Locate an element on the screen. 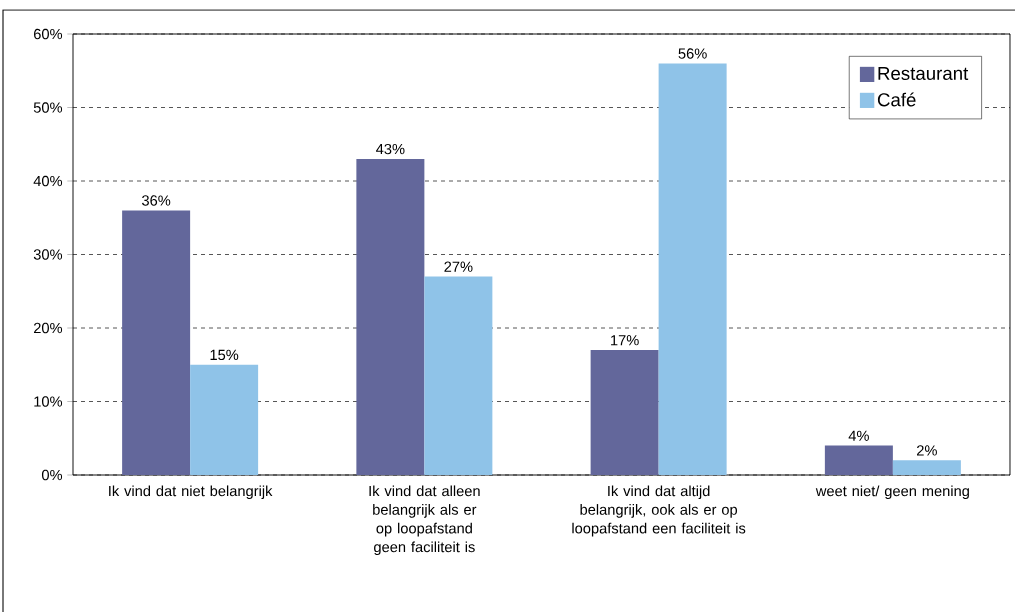  y-tick-label: 50% is located at coordinates (48, 107).